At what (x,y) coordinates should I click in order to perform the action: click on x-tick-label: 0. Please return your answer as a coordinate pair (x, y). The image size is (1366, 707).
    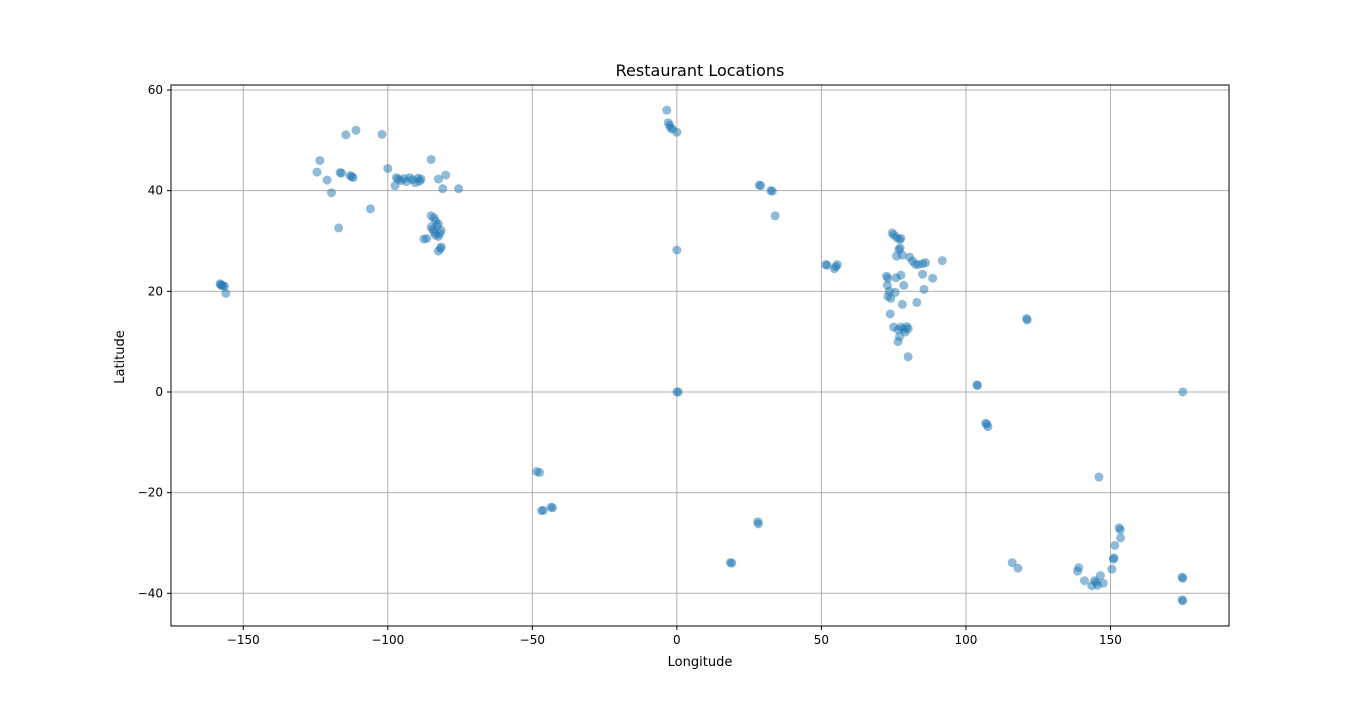
    Looking at the image, I should click on (677, 640).